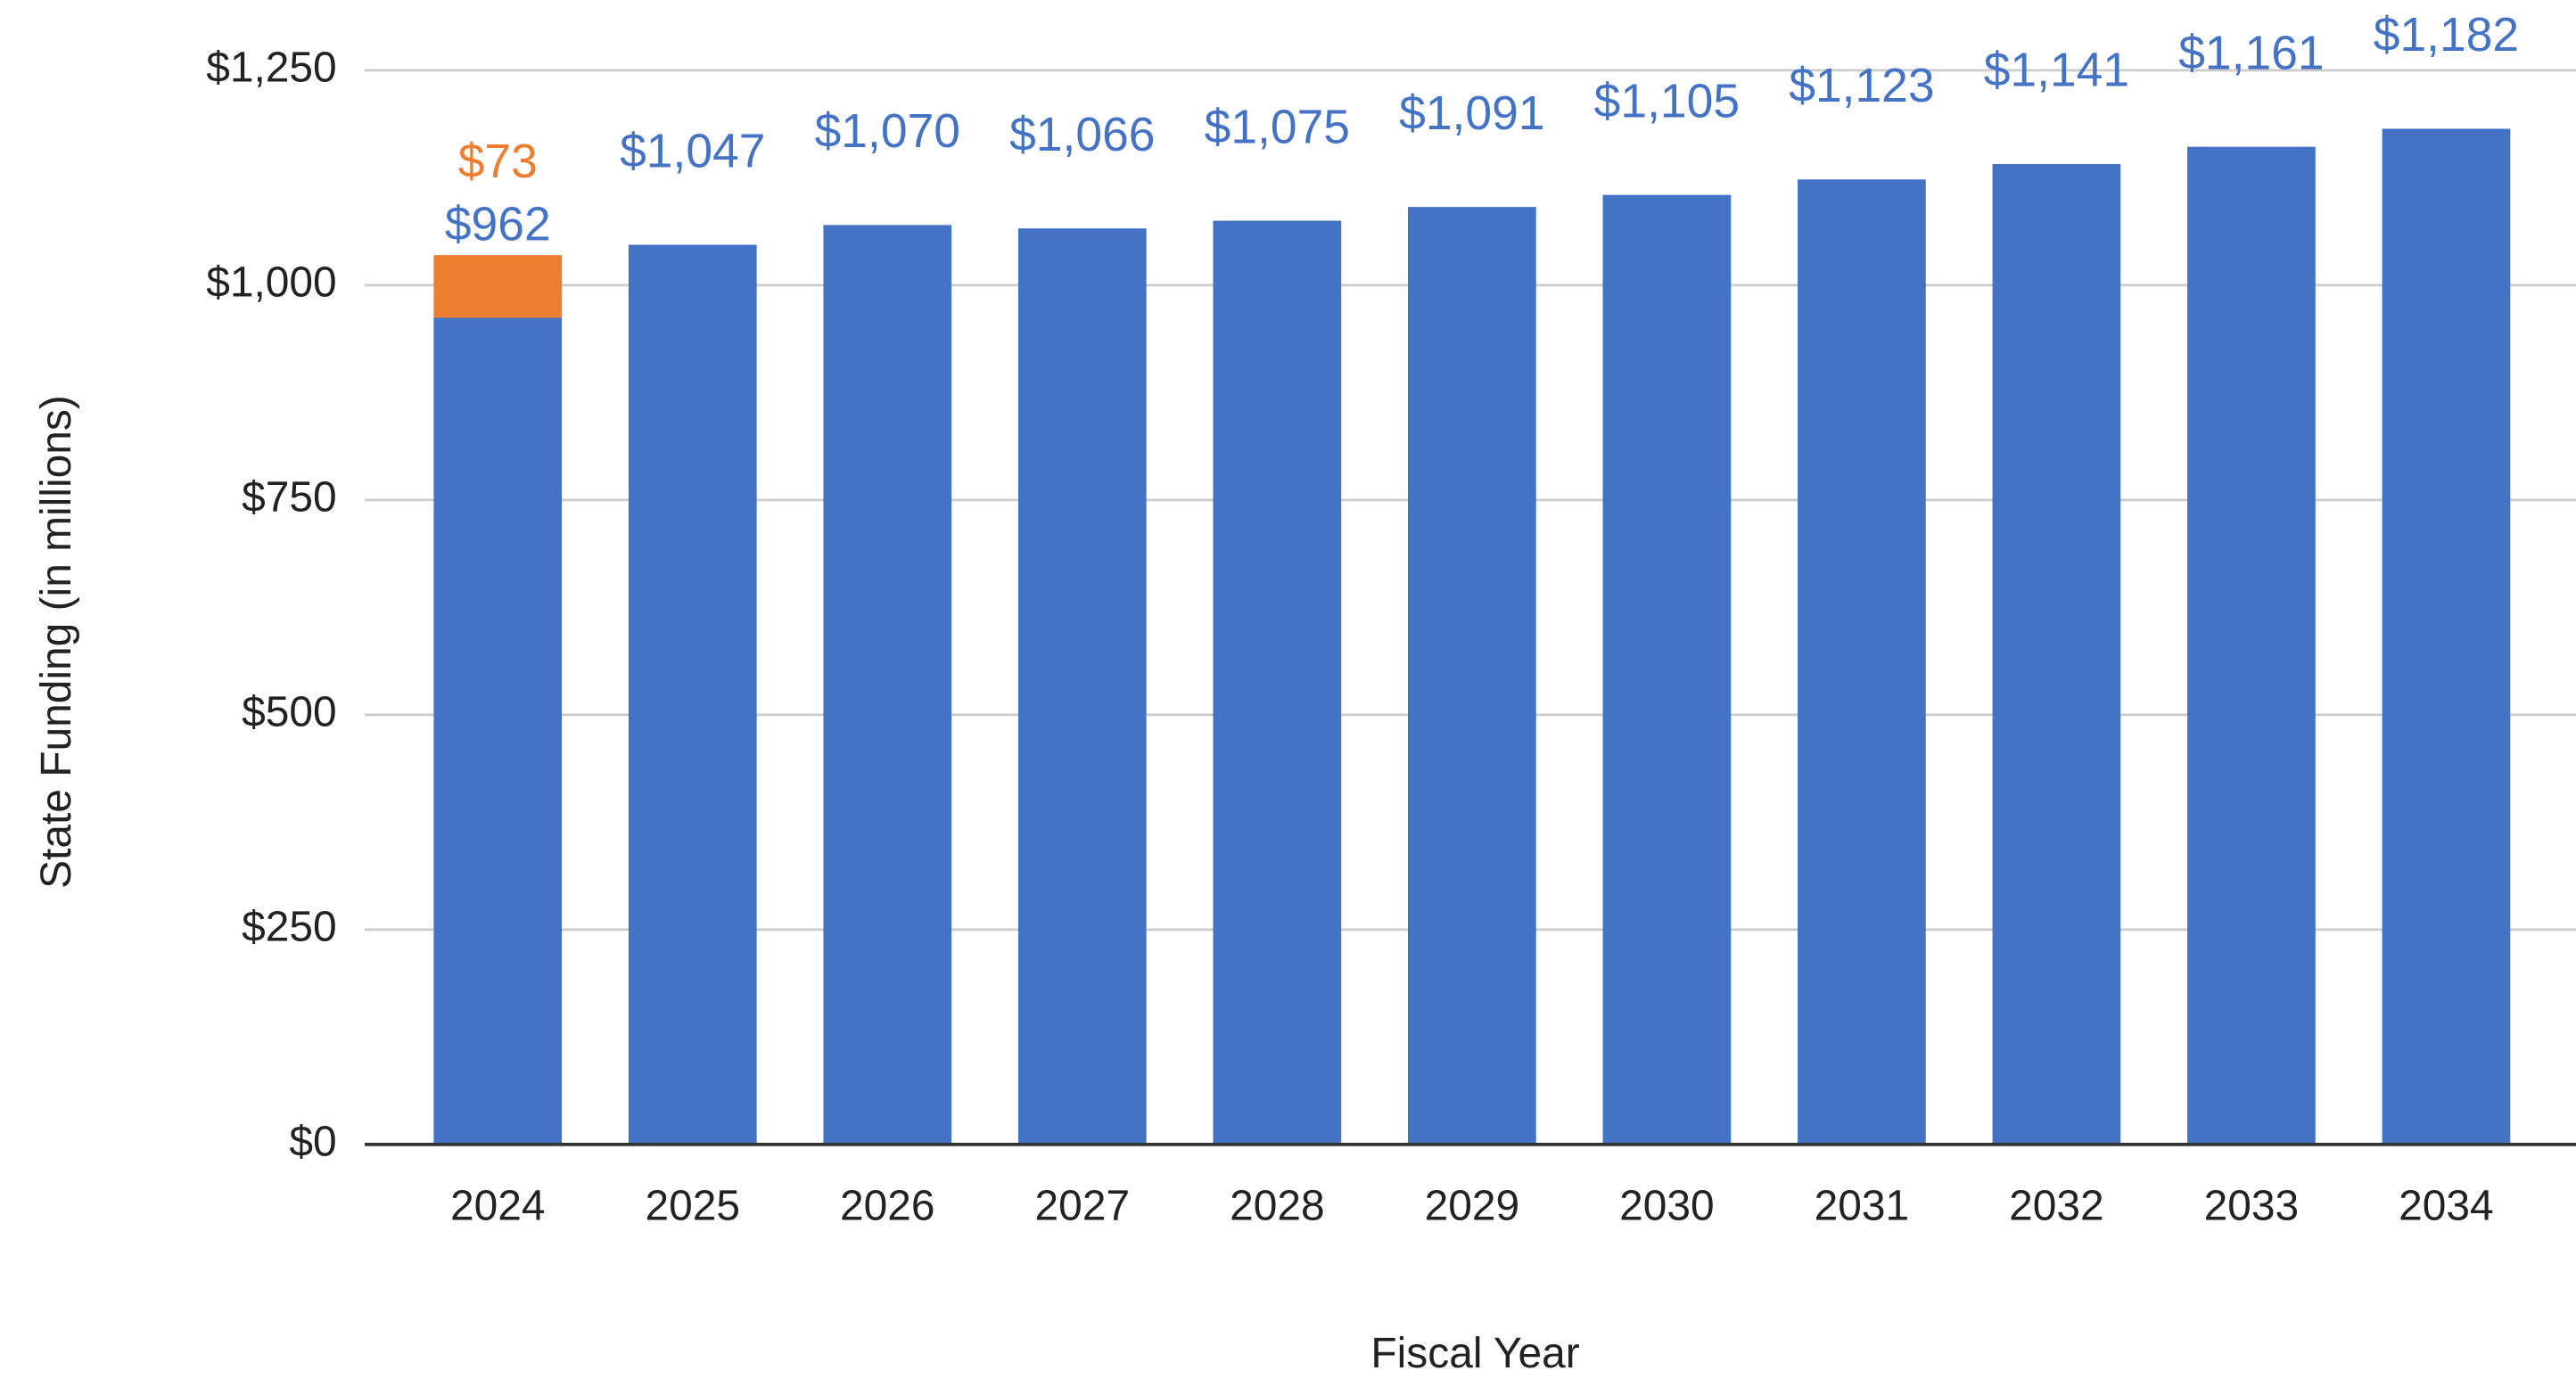 This screenshot has width=2576, height=1379. I want to click on y-tick-label: $500, so click(289, 712).